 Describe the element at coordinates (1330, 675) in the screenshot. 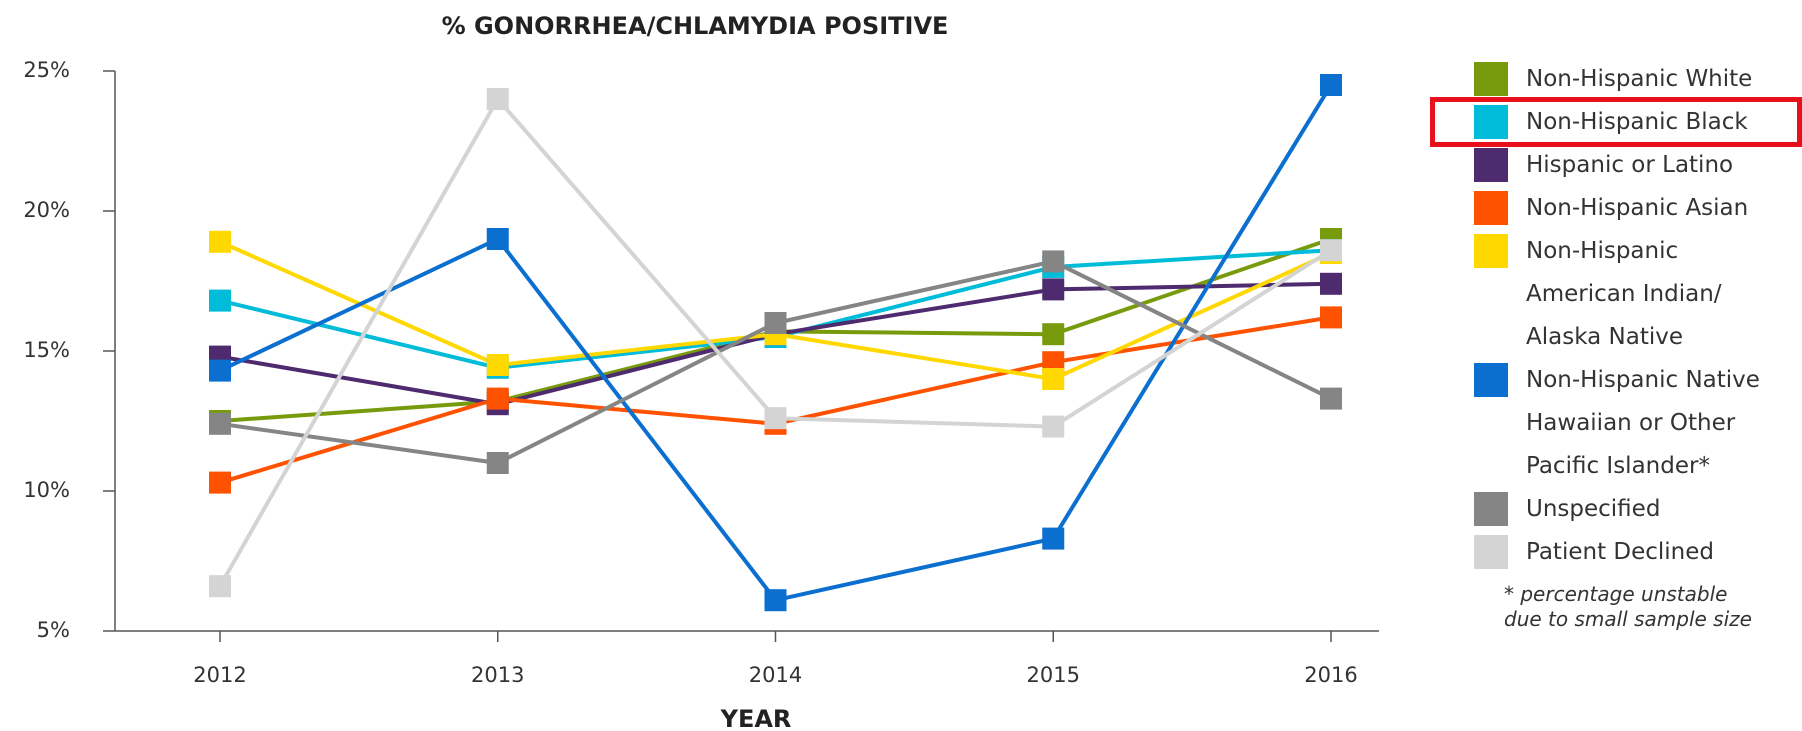

I see `x-tick-label: 2016` at that location.